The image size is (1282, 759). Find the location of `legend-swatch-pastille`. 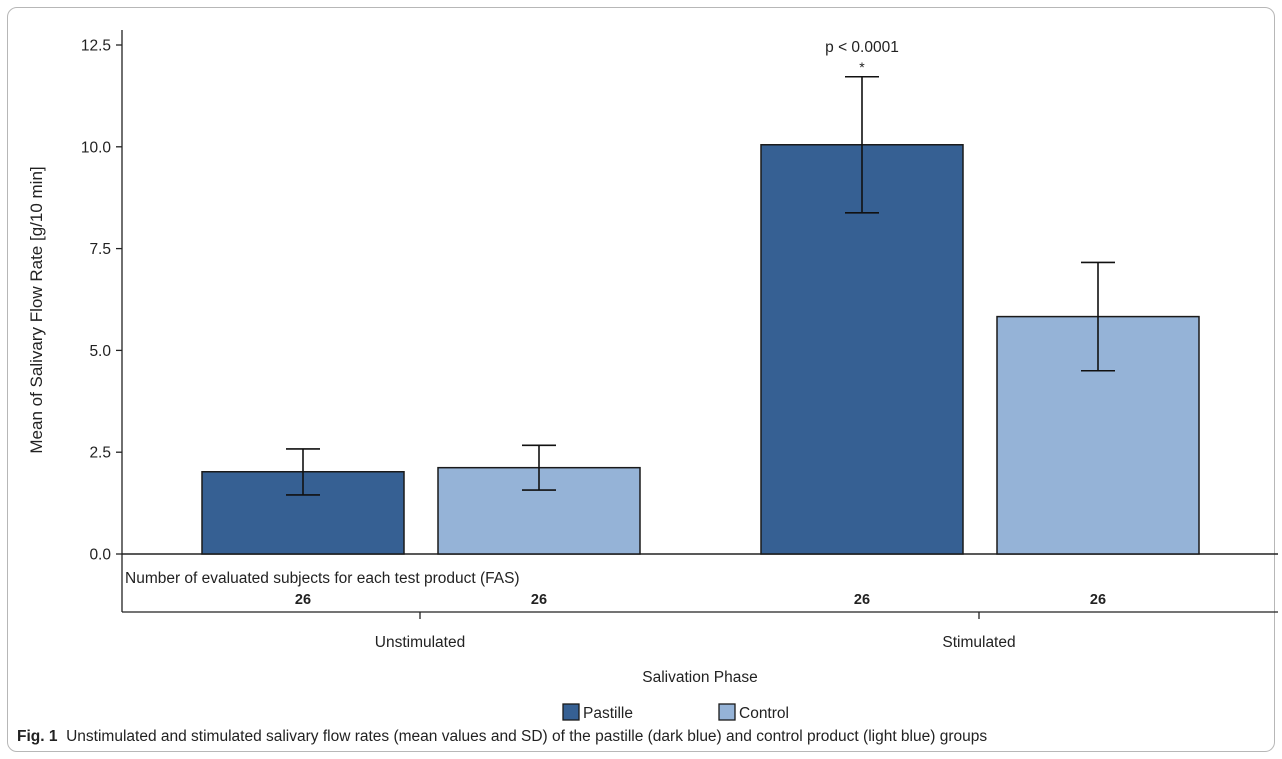

legend-swatch-pastille is located at coordinates (571, 712).